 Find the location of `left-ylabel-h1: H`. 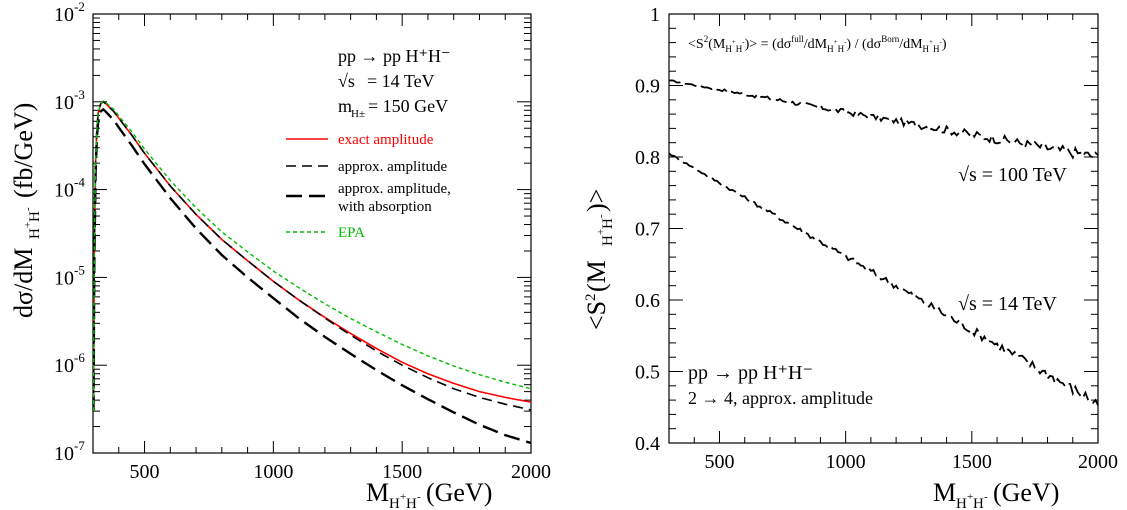

left-ylabel-h1: H is located at coordinates (35, 233).